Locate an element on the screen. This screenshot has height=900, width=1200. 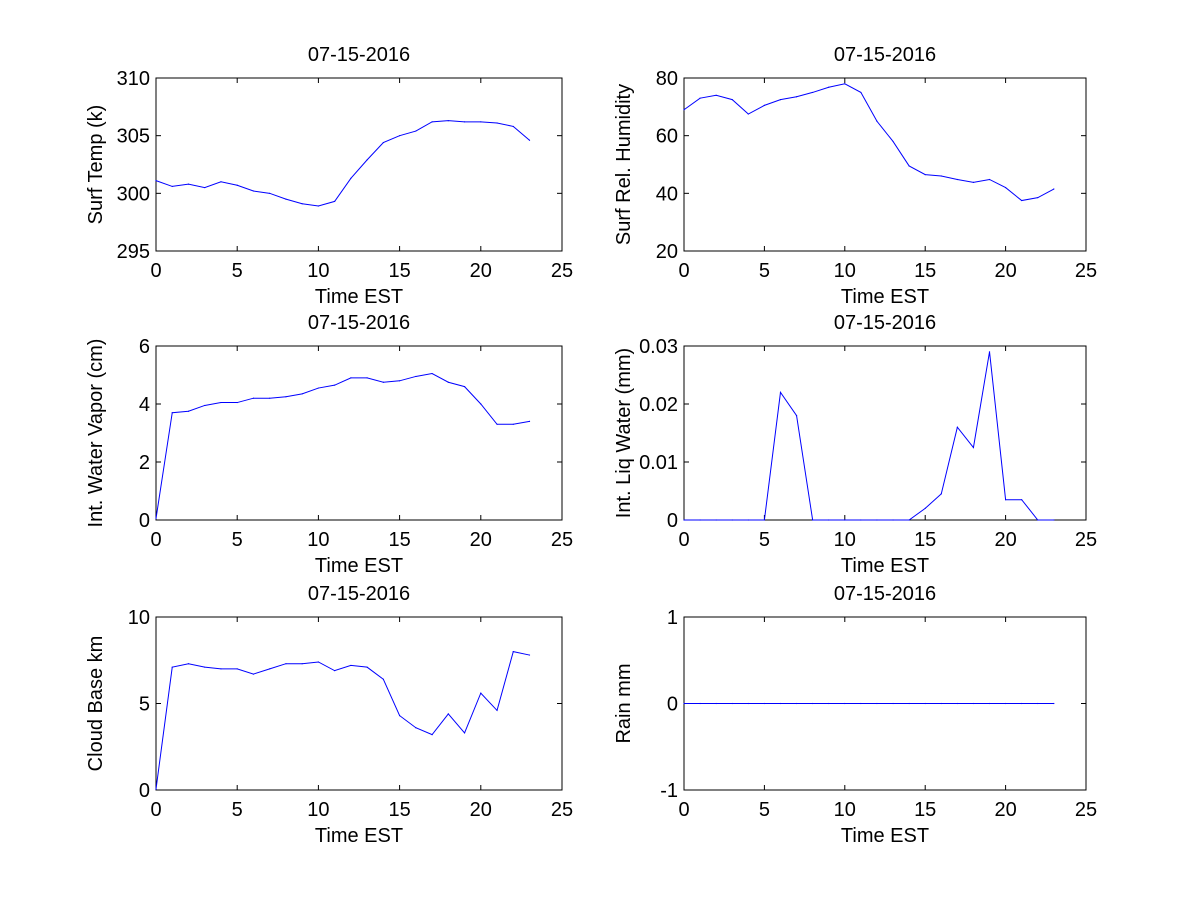
y-axis-label: Int. Water Vapor (cm) is located at coordinates (96, 433).